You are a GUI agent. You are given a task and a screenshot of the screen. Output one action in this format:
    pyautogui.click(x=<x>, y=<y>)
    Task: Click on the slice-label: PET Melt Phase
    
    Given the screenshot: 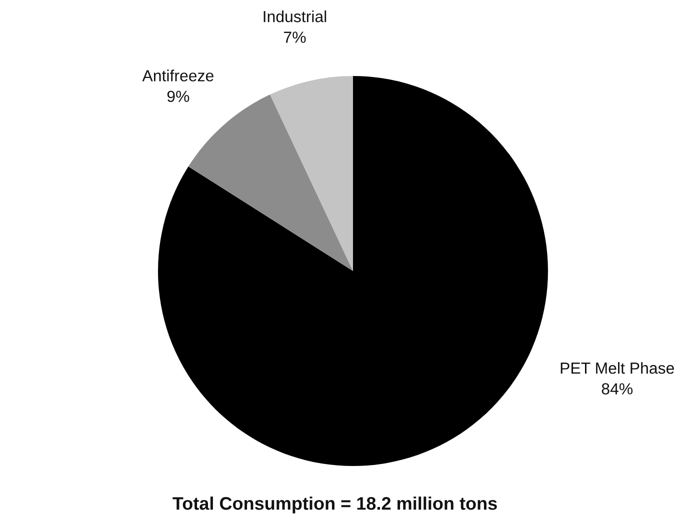 What is the action you would take?
    pyautogui.click(x=617, y=368)
    